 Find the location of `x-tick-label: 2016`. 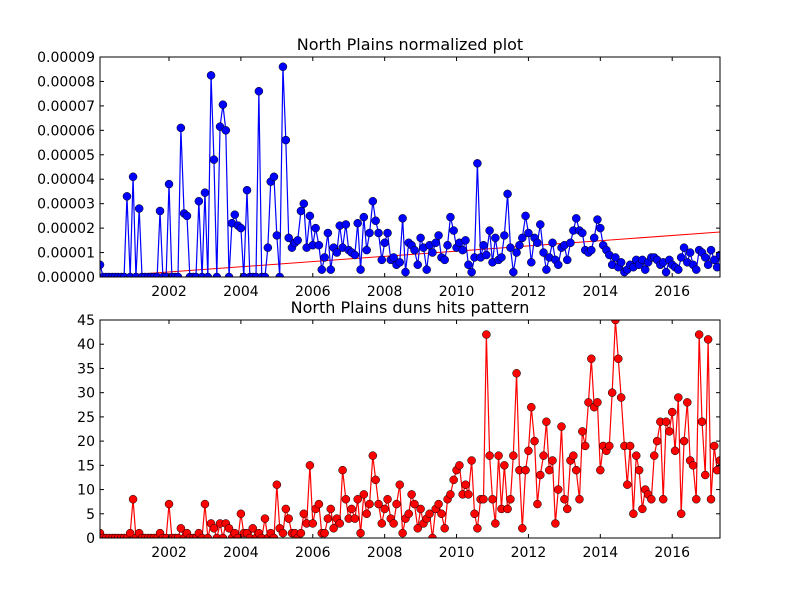

x-tick-label: 2016 is located at coordinates (672, 292).